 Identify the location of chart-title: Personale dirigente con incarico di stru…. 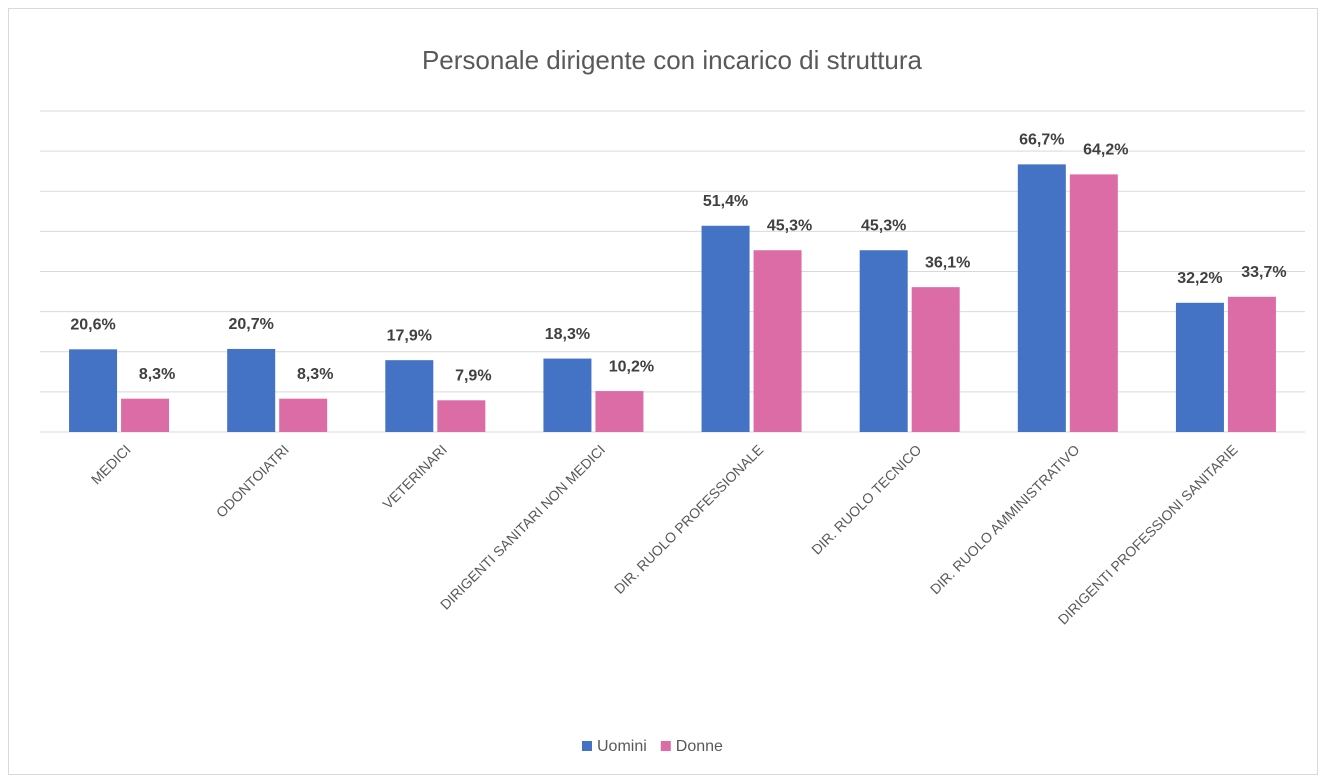
(672, 60).